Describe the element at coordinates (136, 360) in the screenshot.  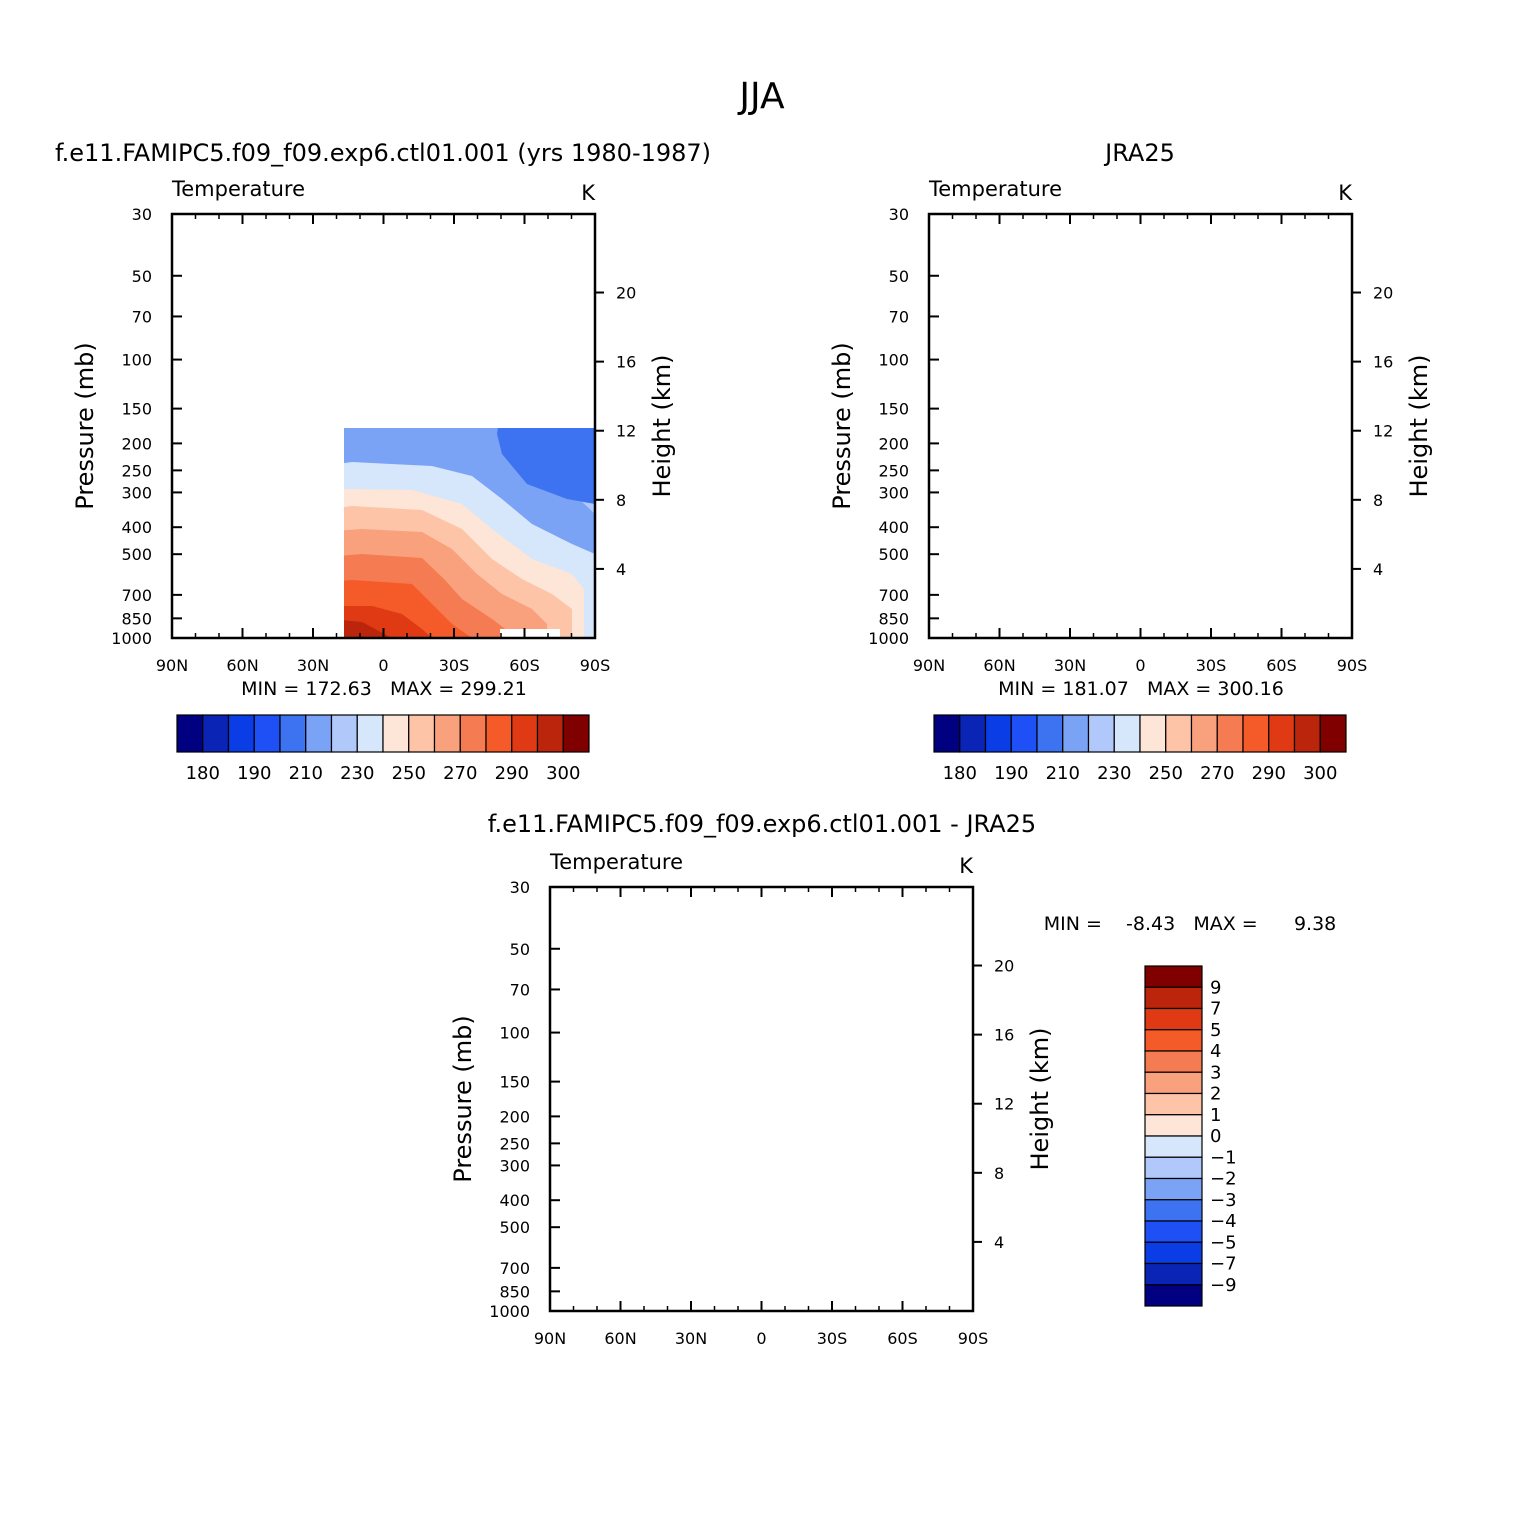
I see `y-tick-label: 100` at that location.